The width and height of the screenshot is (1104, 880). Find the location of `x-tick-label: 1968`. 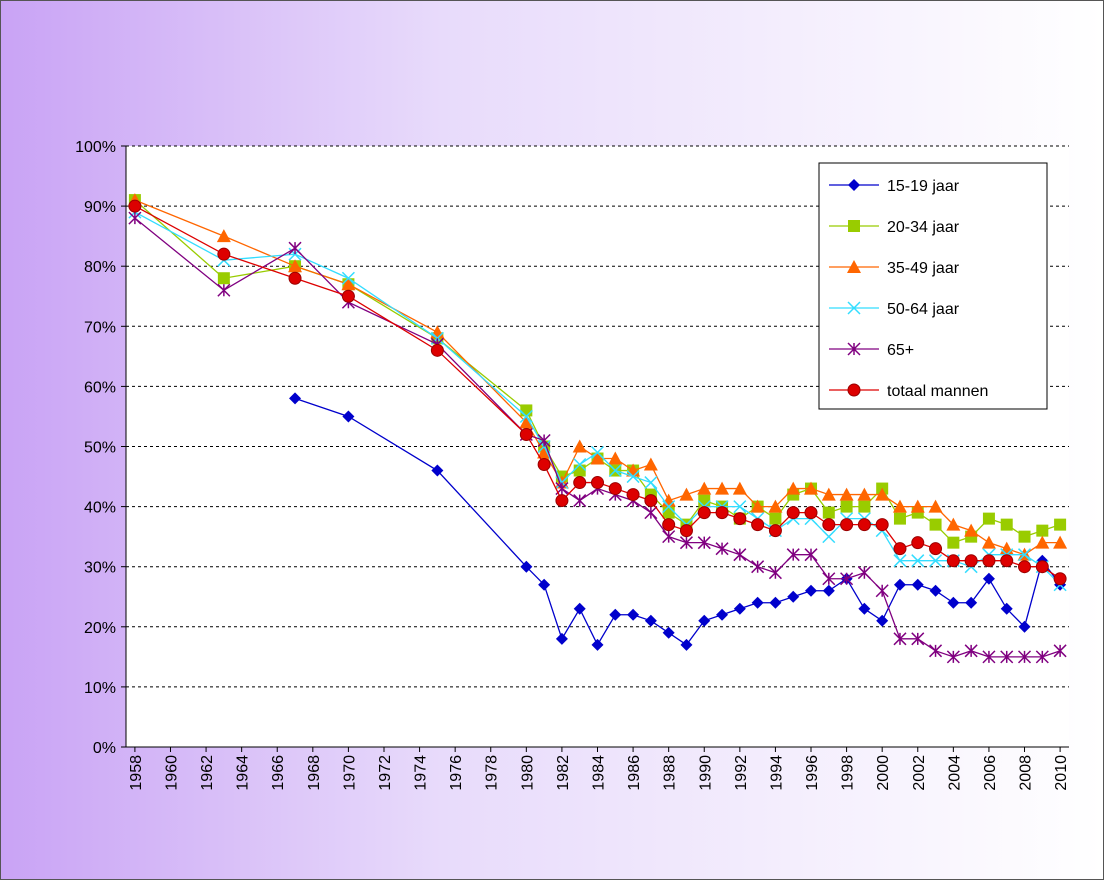

x-tick-label: 1968 is located at coordinates (314, 773).